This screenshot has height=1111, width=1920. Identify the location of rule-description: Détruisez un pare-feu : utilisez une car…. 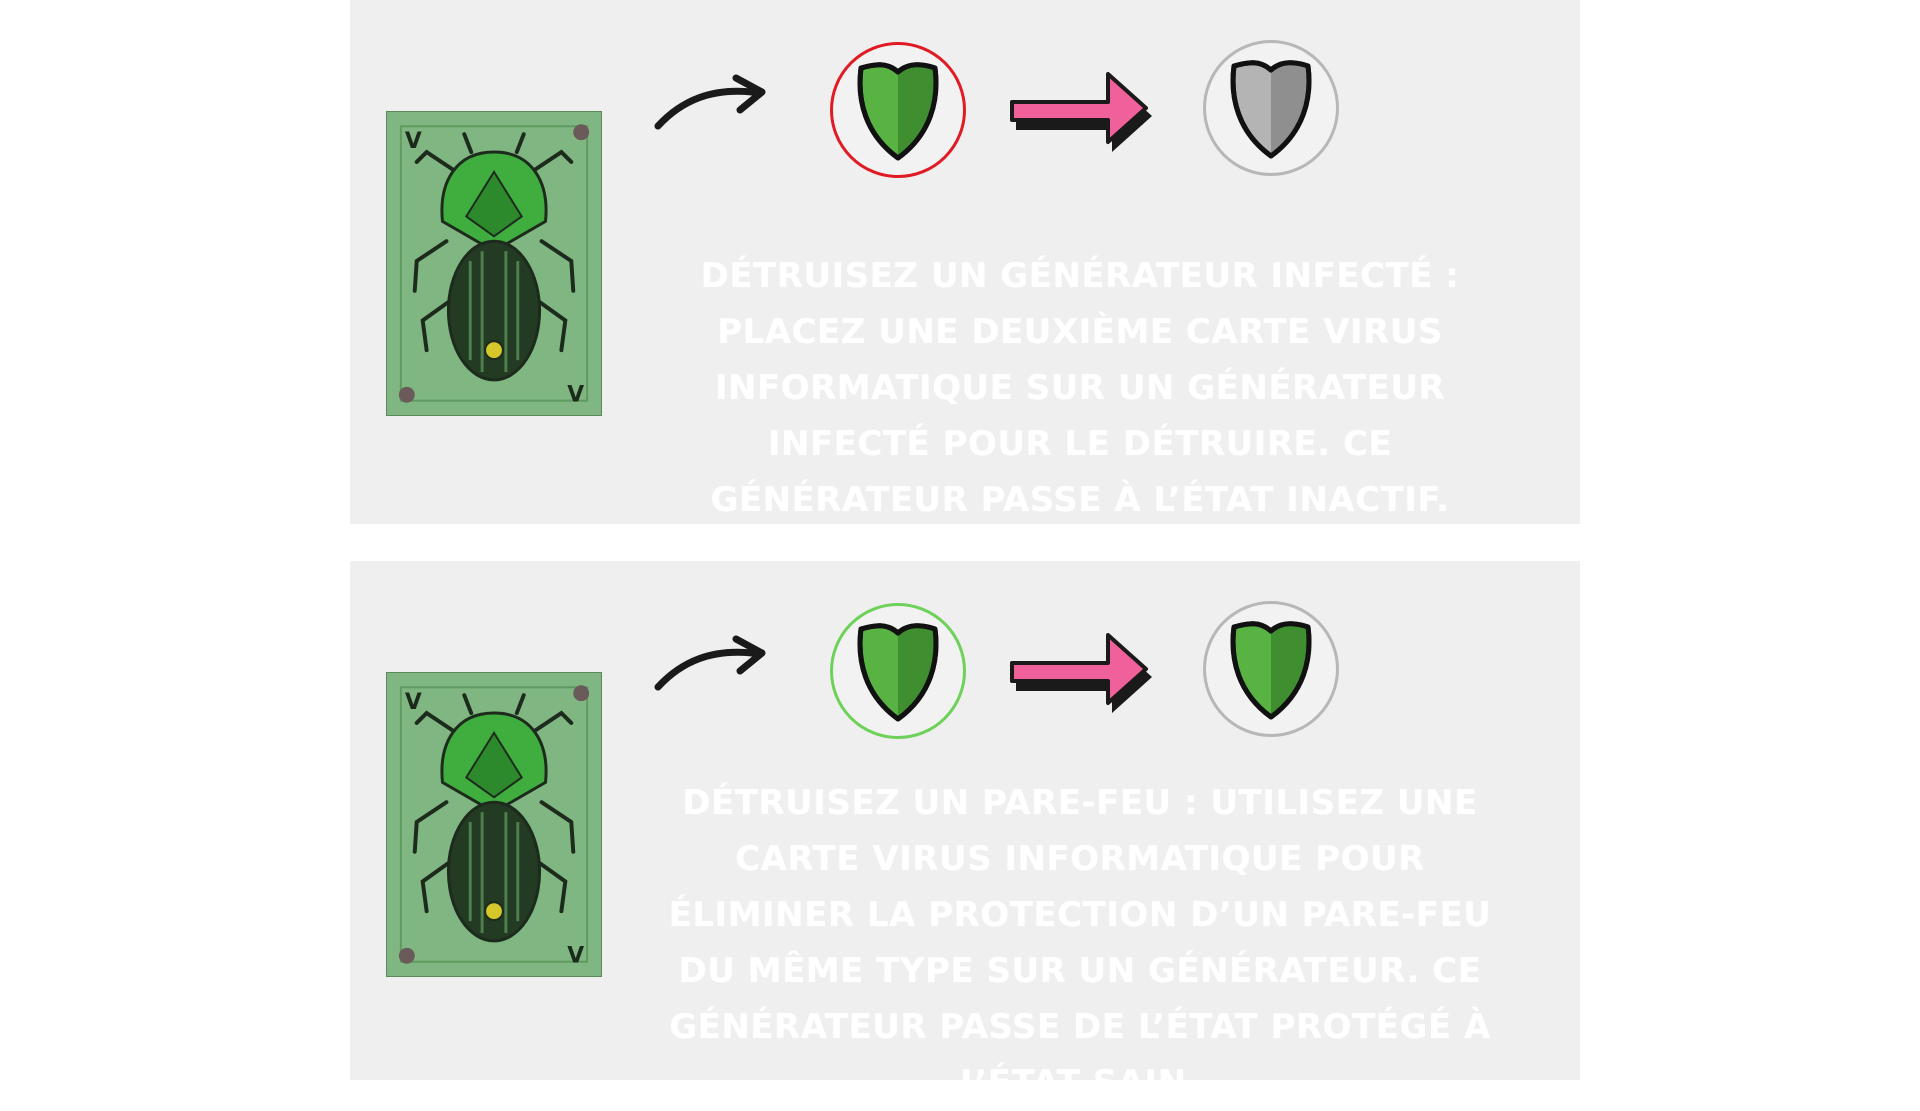
(1080, 943).